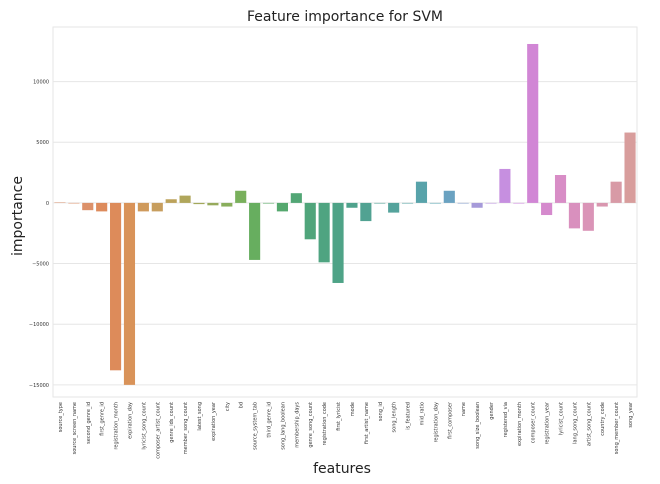  Describe the element at coordinates (616, 192) in the screenshot. I see `bar-song-member-count` at that location.